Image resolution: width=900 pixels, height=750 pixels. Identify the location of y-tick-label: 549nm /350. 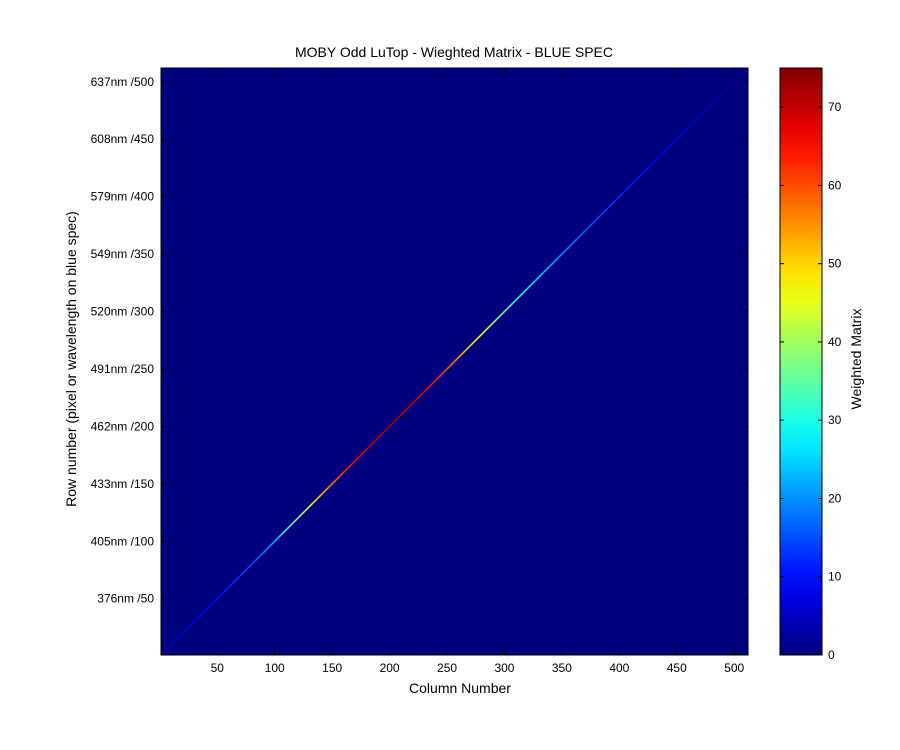
(123, 254).